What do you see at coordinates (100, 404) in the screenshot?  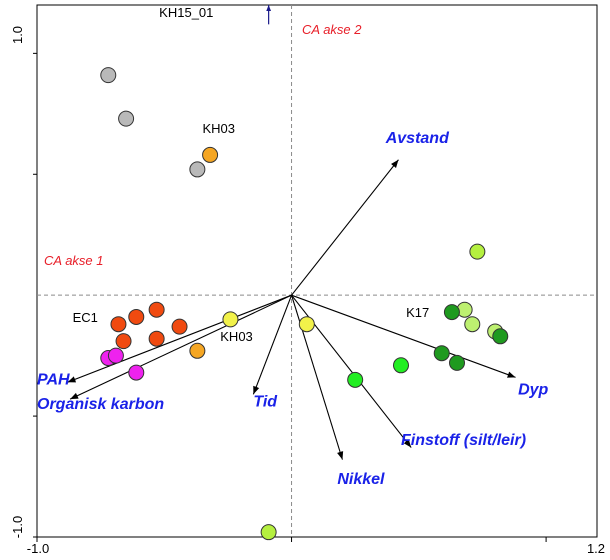 I see `vector-label-organisk-karbon: Organisk karbon` at bounding box center [100, 404].